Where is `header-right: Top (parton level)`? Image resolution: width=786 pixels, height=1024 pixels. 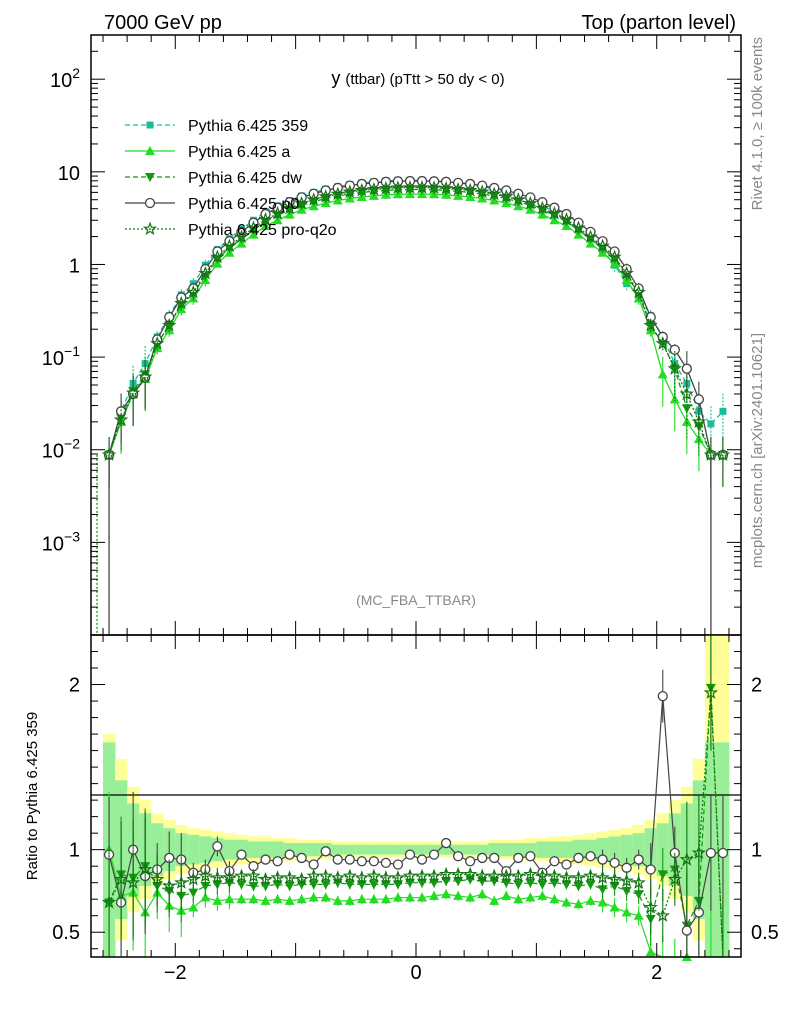 header-right: Top (parton level) is located at coordinates (658, 23).